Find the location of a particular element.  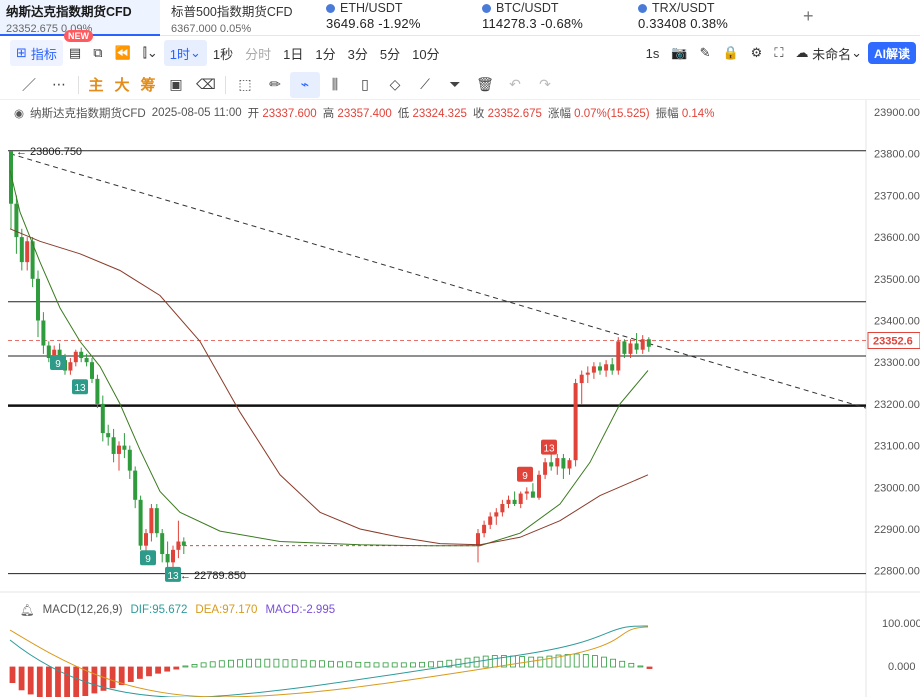

tab-eth: ETH/USDT 3649.68 -1.92% is located at coordinates (395, 18).